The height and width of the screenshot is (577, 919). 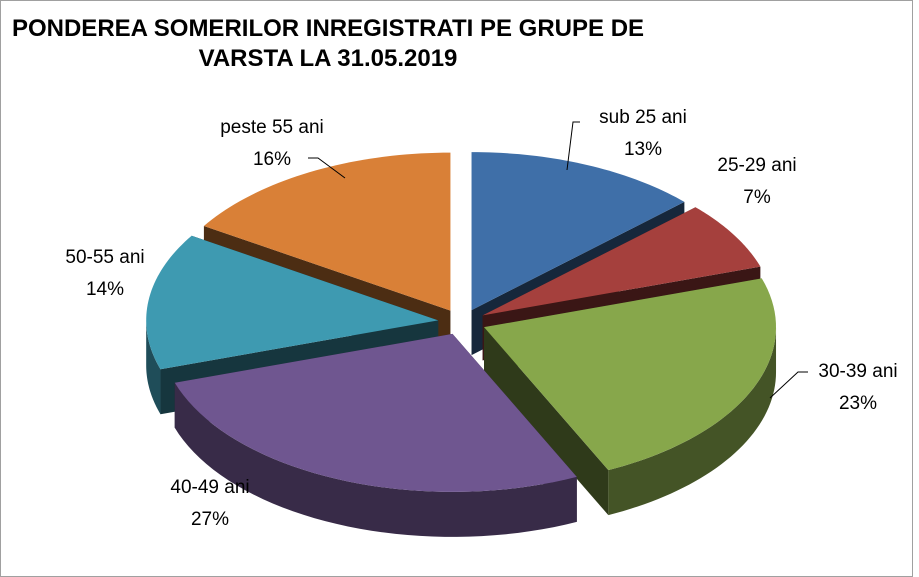 What do you see at coordinates (105, 289) in the screenshot?
I see `data-label-value: 14%` at bounding box center [105, 289].